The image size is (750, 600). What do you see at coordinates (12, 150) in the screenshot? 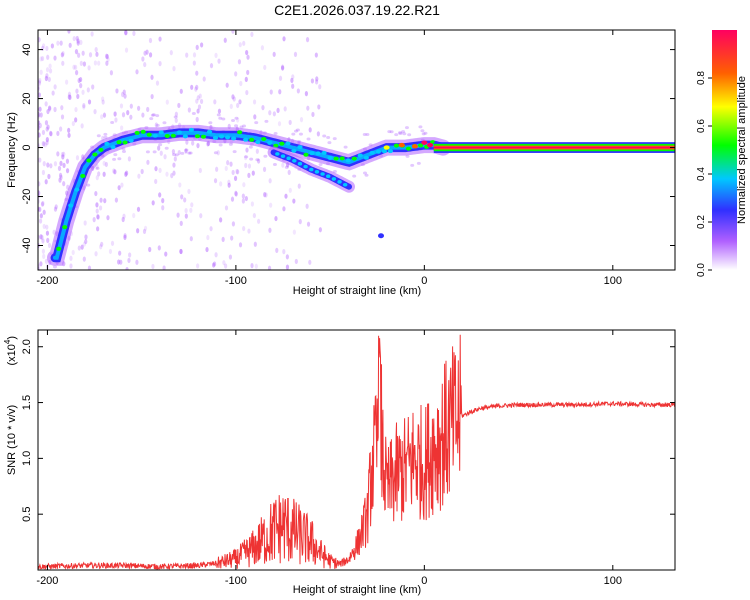
I see `heatmap-ylabel: Frequency (Hz)` at bounding box center [12, 150].